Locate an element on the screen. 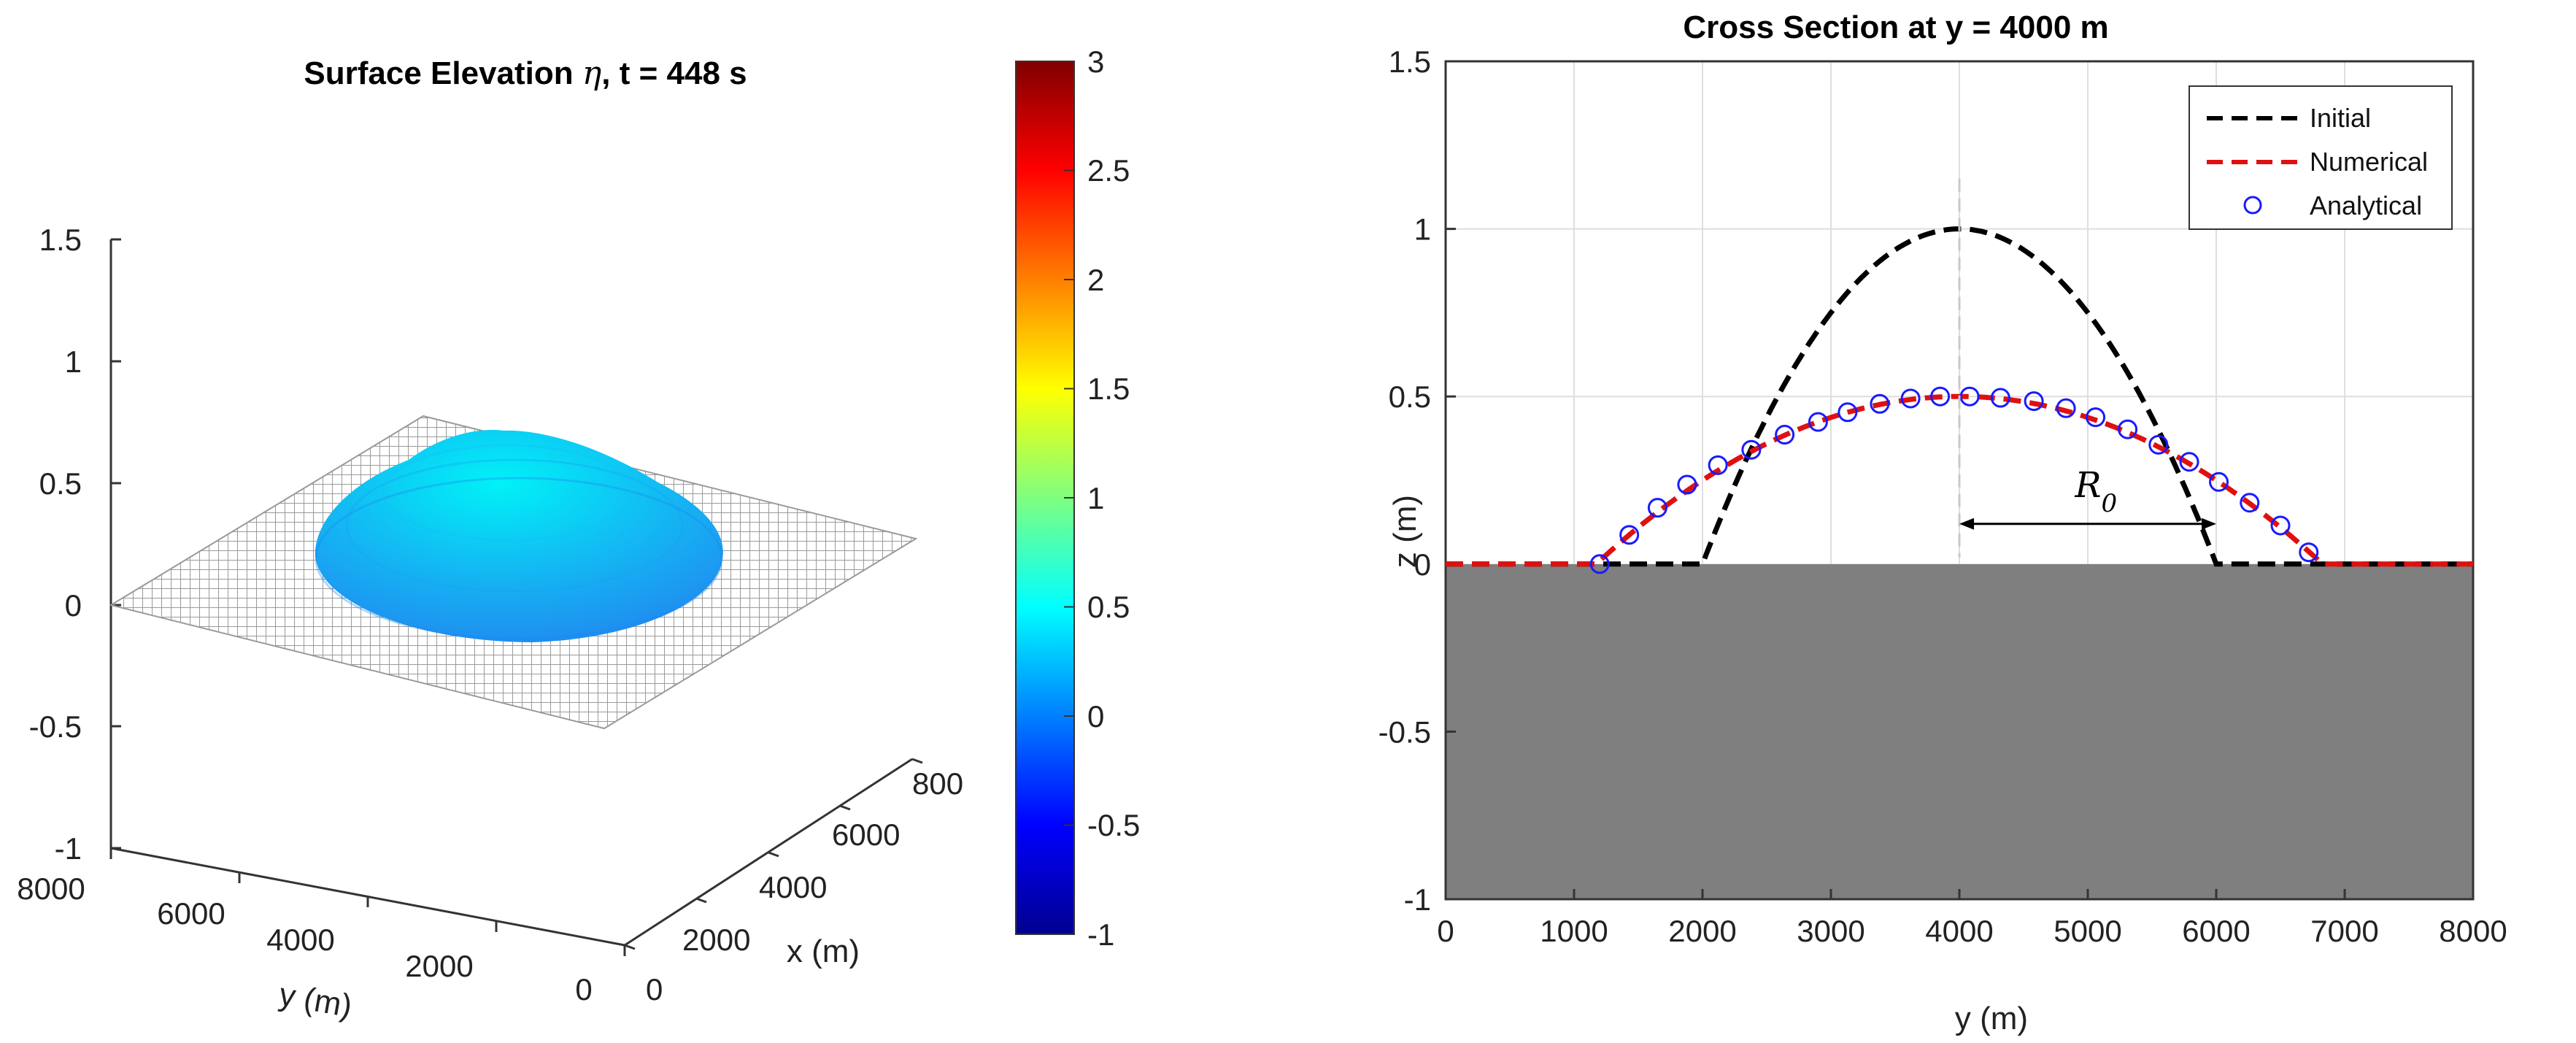 The height and width of the screenshot is (1043, 2576). z-tick-label: -1 is located at coordinates (68, 848).